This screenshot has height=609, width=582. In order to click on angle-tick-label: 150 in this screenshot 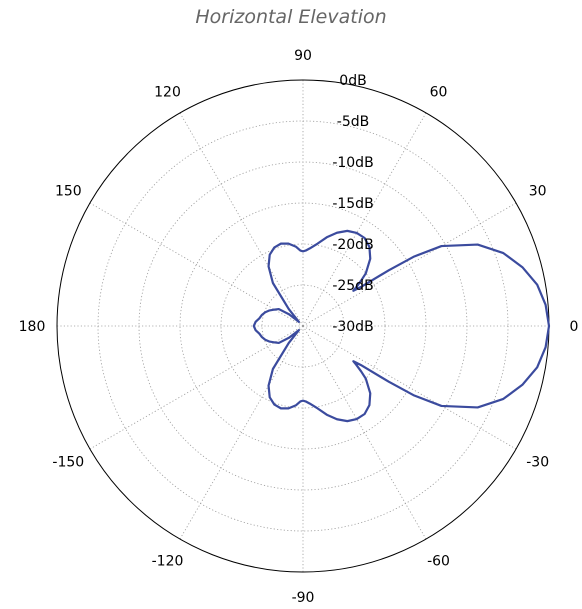, I will do `click(68, 192)`.